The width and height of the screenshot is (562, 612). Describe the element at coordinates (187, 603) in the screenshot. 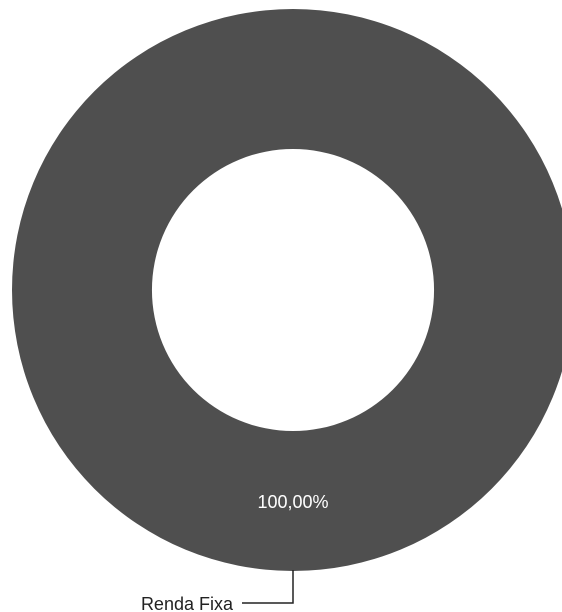

I see `category-label-renda-fixa: Renda Fixa` at that location.